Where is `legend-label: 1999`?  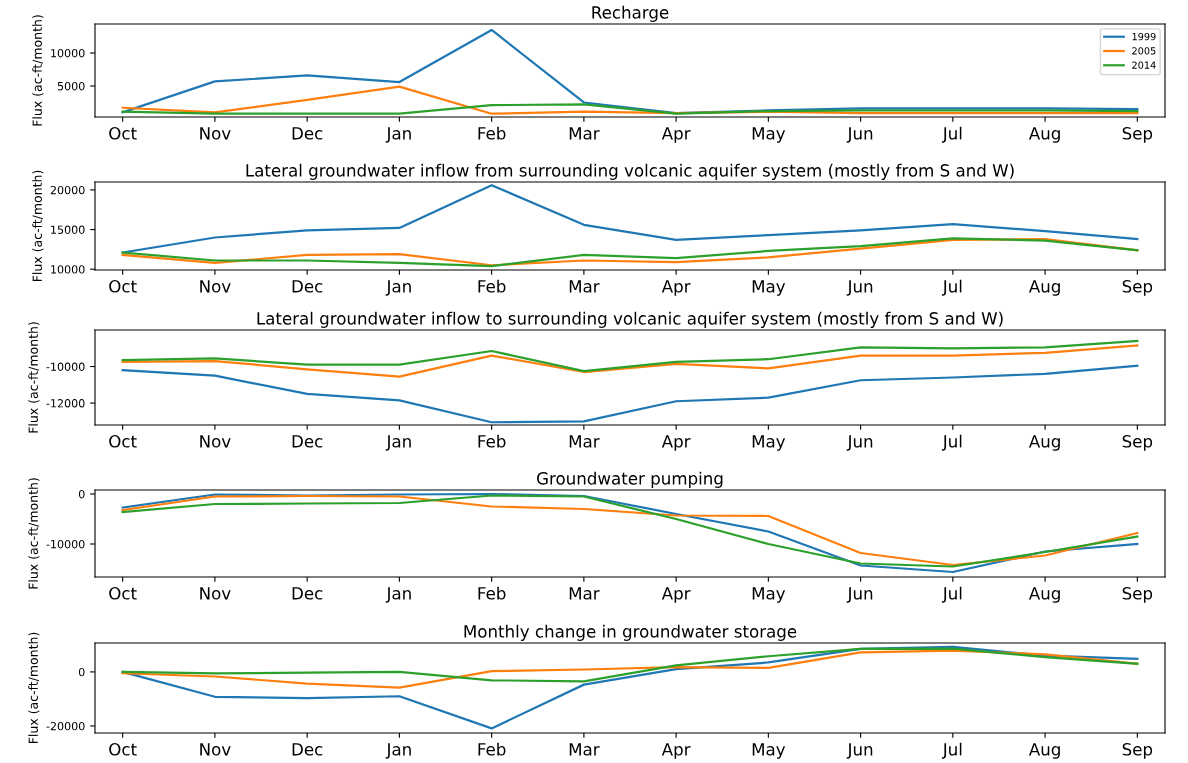
legend-label: 1999 is located at coordinates (1144, 36).